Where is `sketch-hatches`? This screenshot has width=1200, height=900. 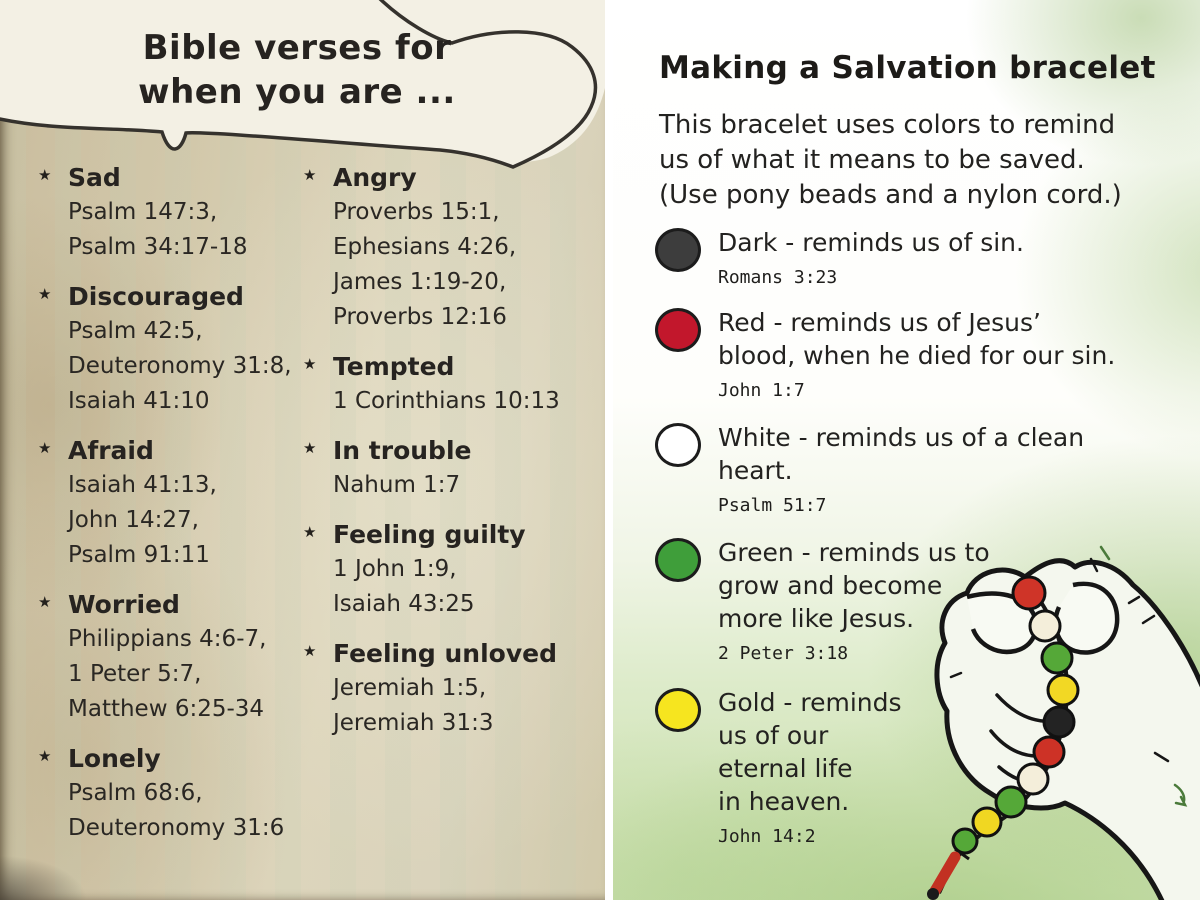
sketch-hatches is located at coordinates (1059, 660).